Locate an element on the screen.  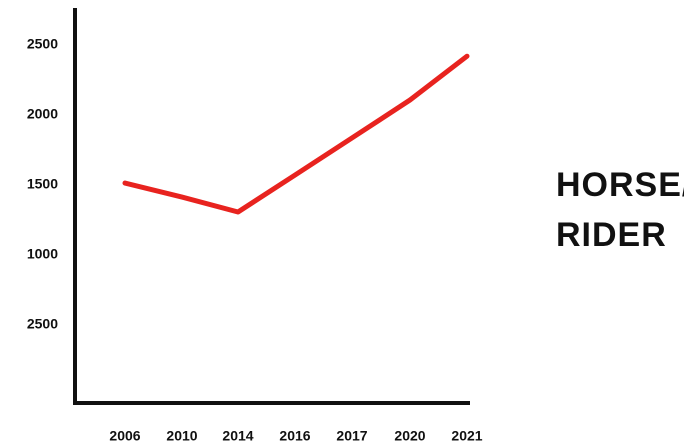
y-tick-label: 1000 is located at coordinates (42, 254).